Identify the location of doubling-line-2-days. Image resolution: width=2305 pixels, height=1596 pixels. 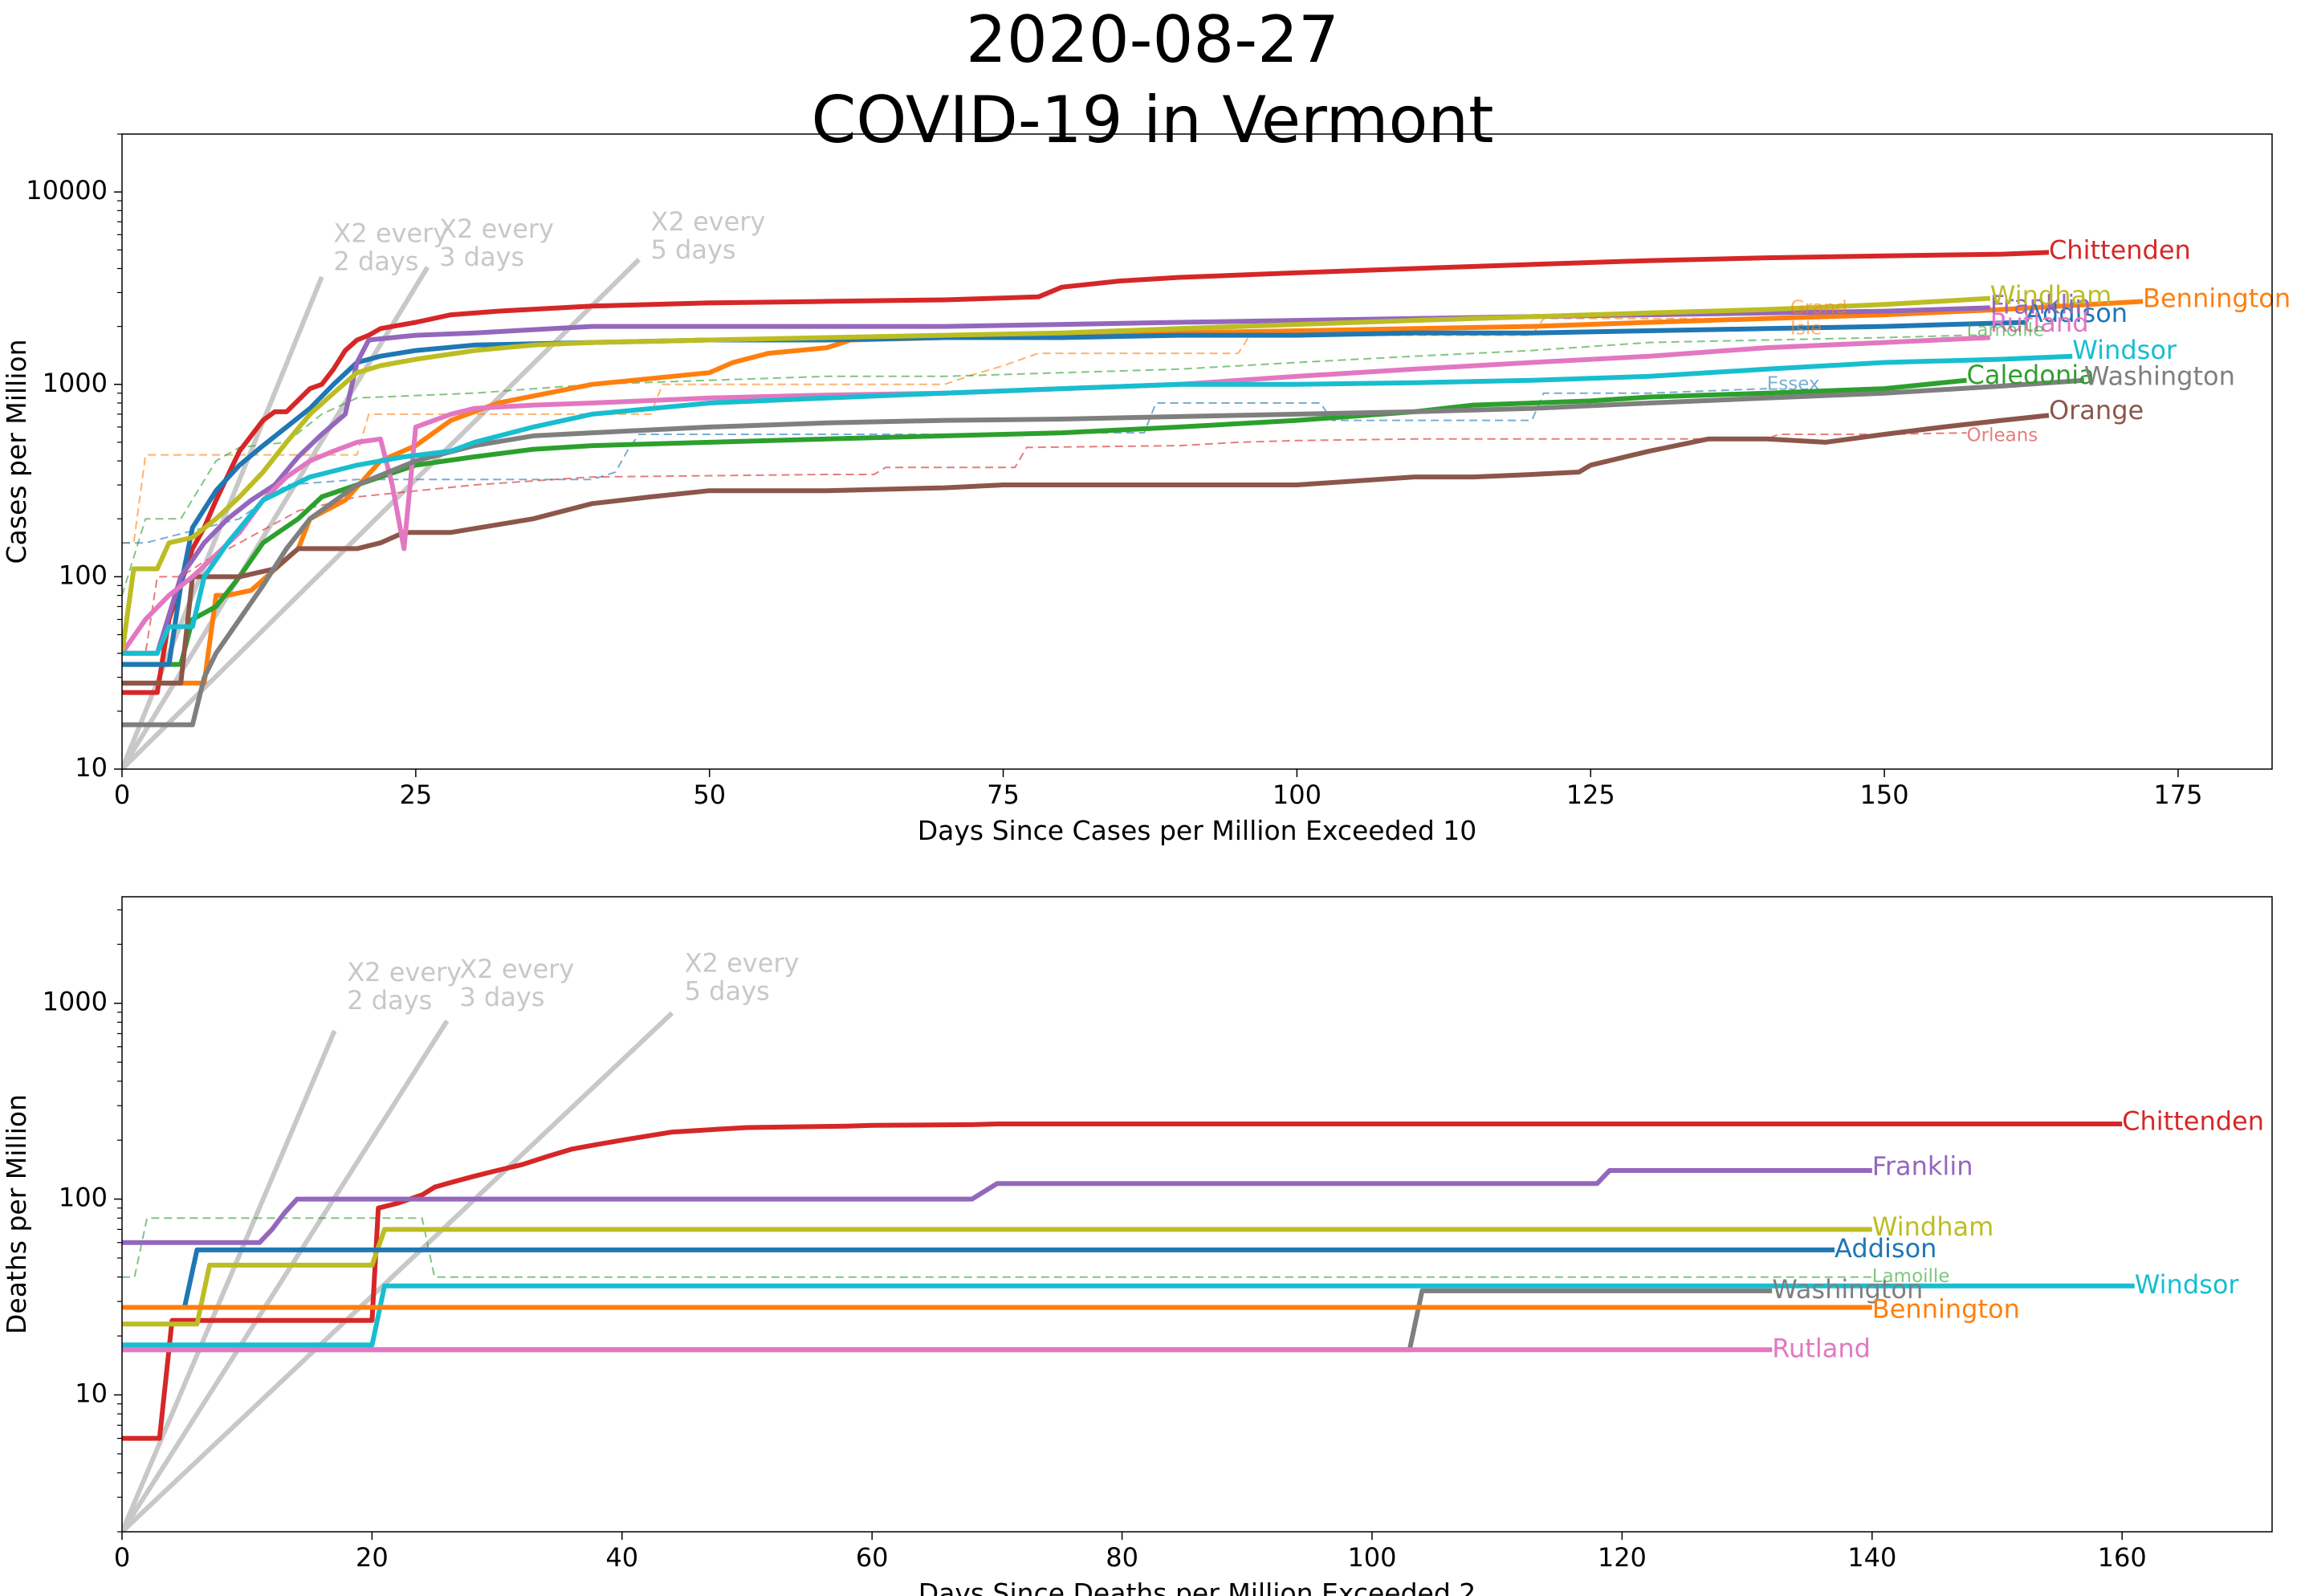
(229, 1281).